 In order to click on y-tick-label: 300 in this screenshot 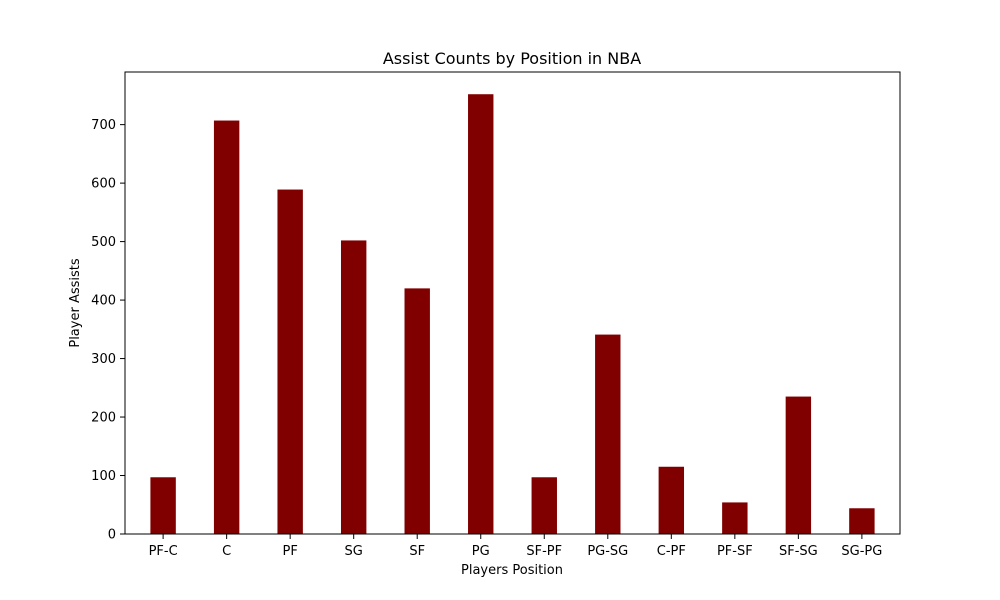, I will do `click(103, 359)`.